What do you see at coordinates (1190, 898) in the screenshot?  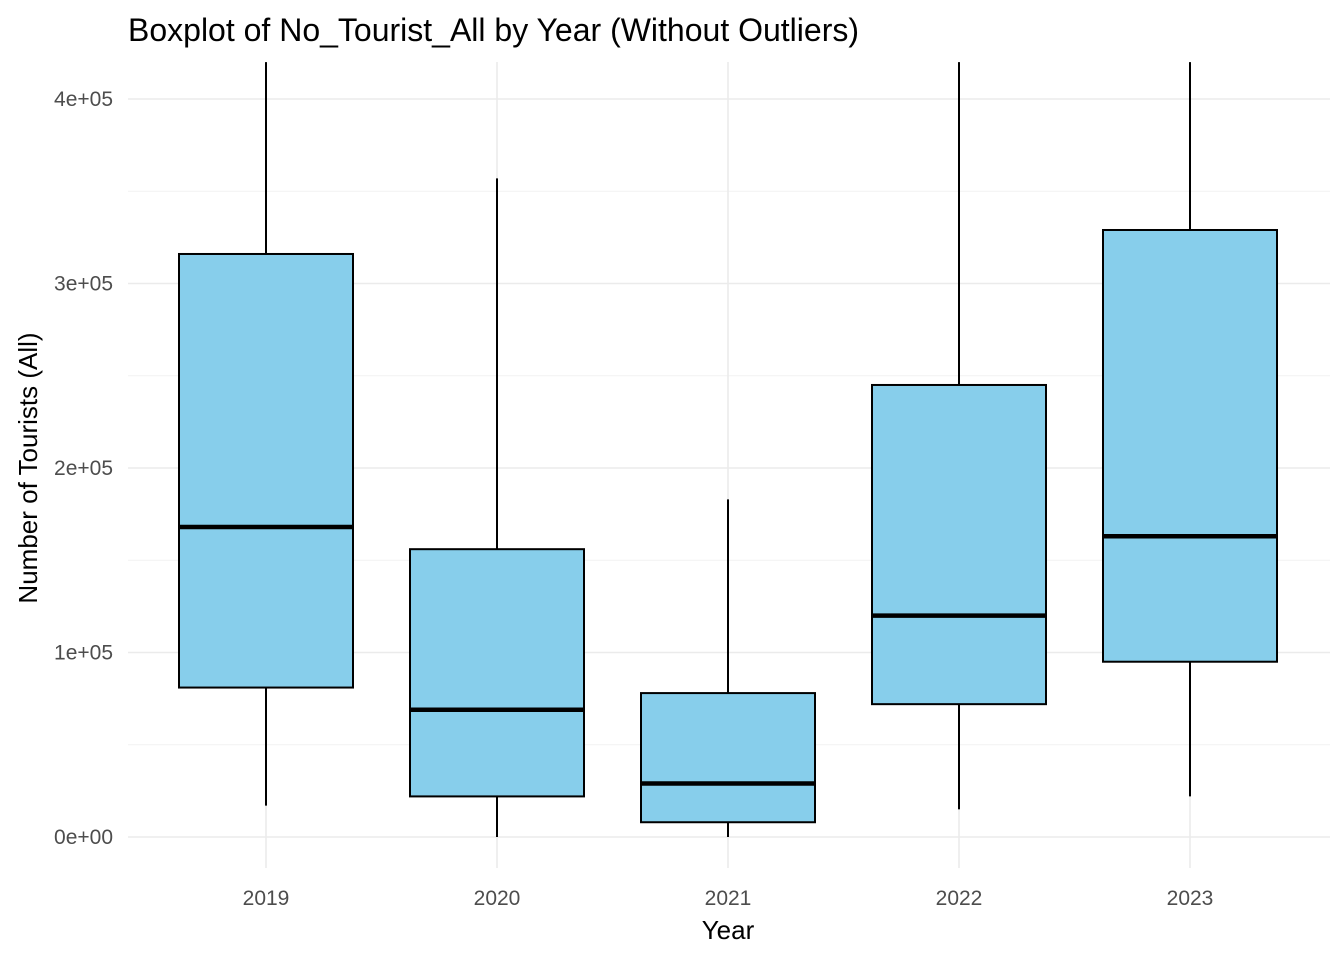 I see `x-tick-label: 2023` at bounding box center [1190, 898].